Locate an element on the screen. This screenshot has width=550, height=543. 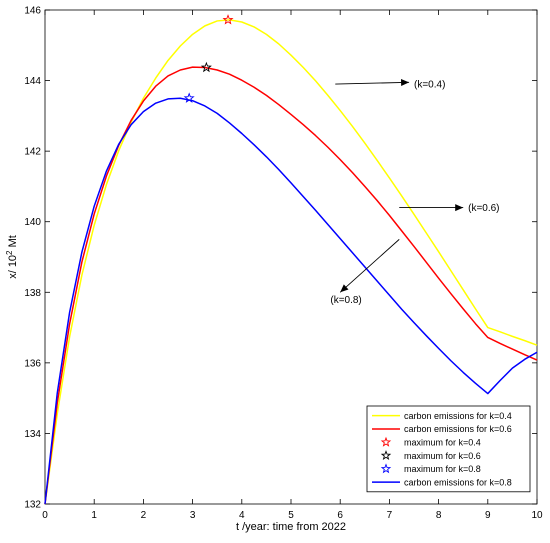
x-tick-label: 5 is located at coordinates (291, 515).